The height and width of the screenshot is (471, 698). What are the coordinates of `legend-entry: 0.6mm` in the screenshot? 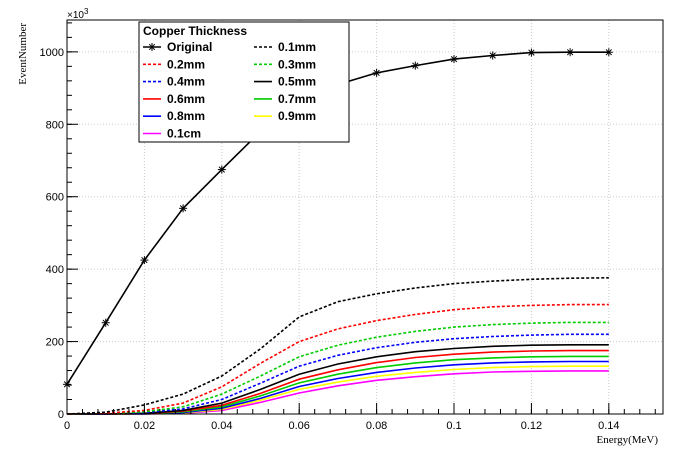 It's located at (174, 99).